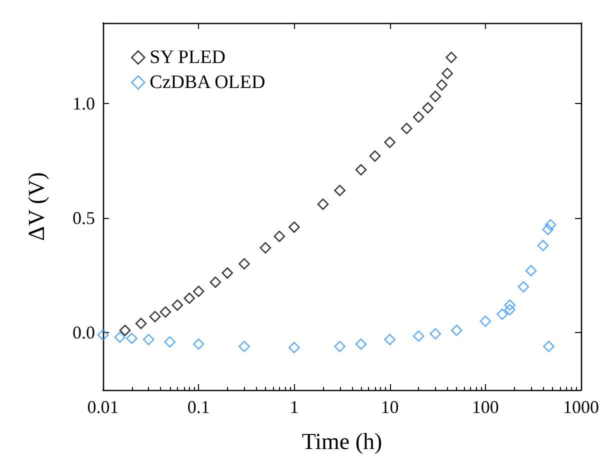 The image size is (610, 470). What do you see at coordinates (581, 407) in the screenshot?
I see `x-tick-label: 1000` at bounding box center [581, 407].